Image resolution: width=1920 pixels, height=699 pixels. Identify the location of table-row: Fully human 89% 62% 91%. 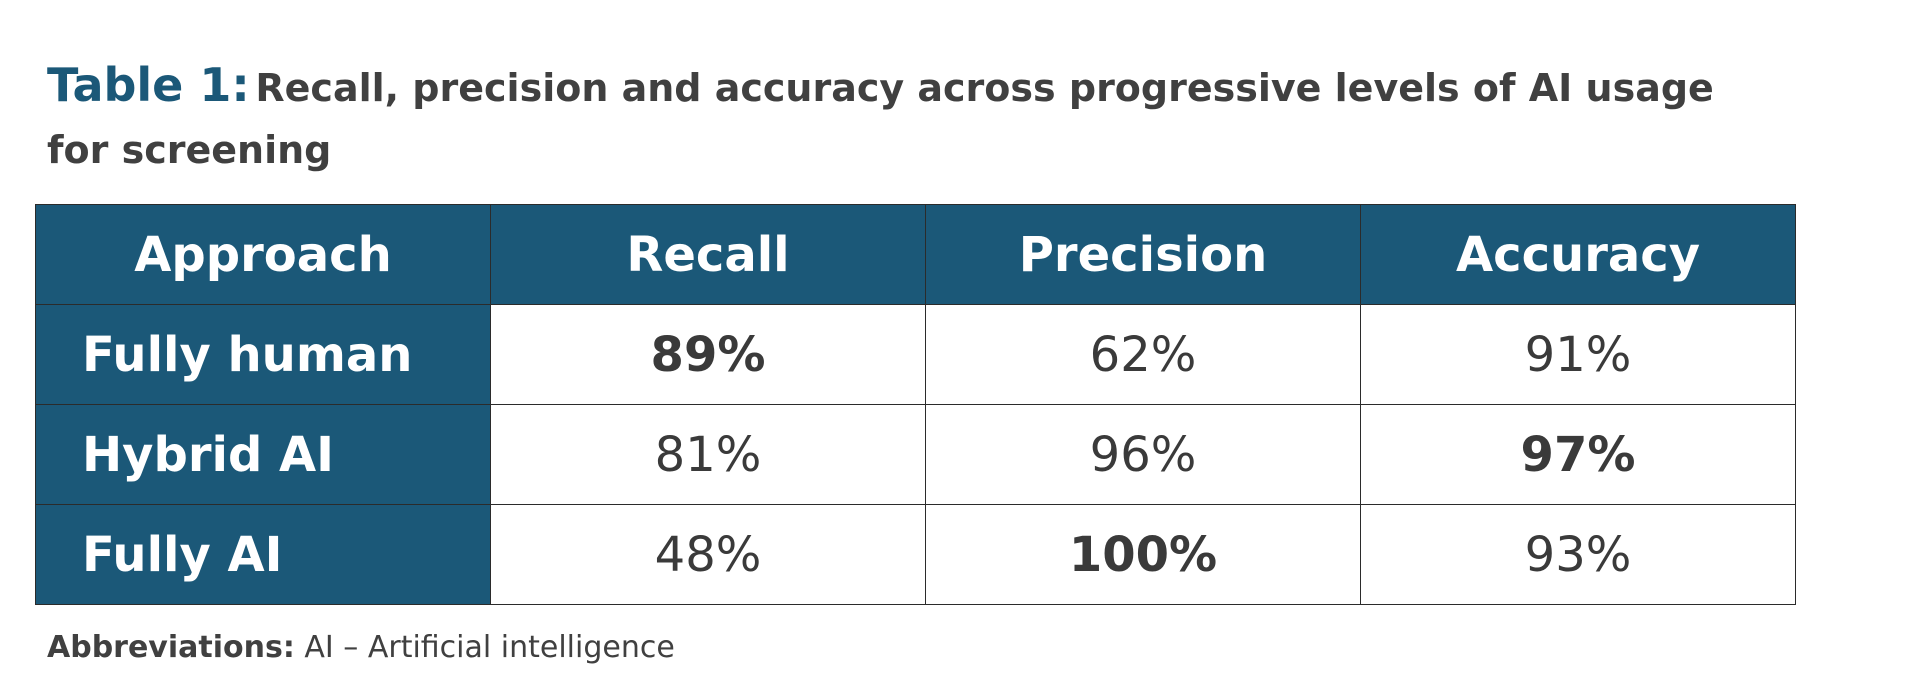
(915, 354).